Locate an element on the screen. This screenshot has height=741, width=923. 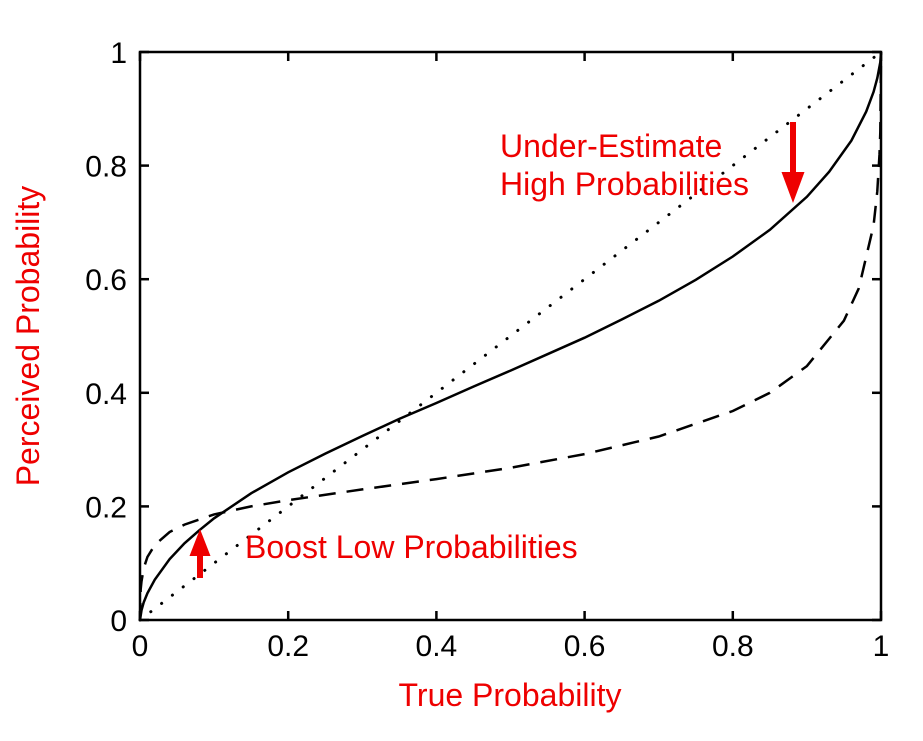
x-tick-label: 1 is located at coordinates (881, 646).